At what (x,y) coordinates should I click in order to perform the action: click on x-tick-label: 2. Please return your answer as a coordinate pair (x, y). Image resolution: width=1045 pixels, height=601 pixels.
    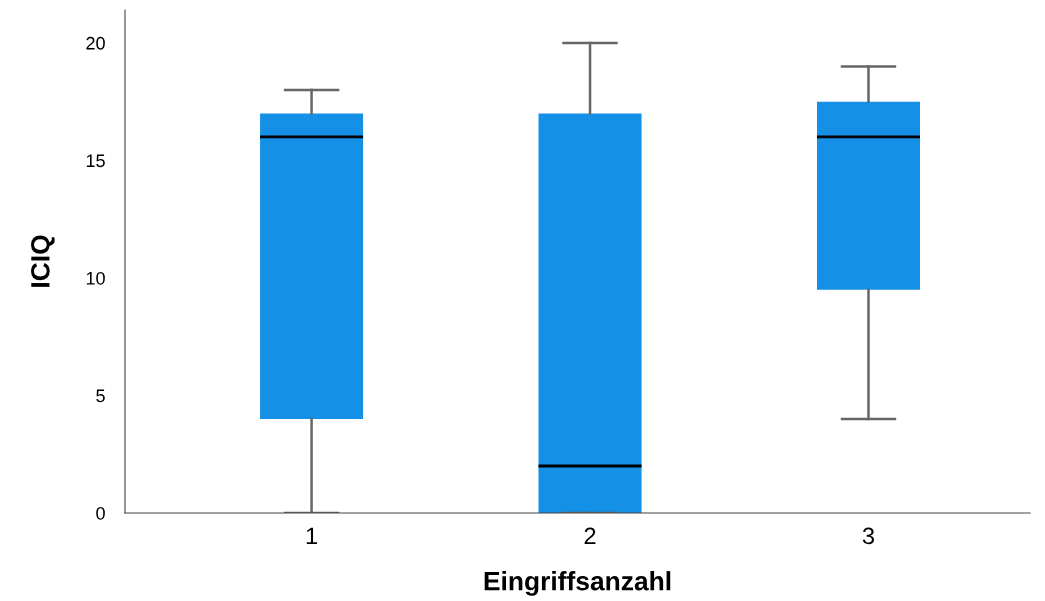
    Looking at the image, I should click on (590, 535).